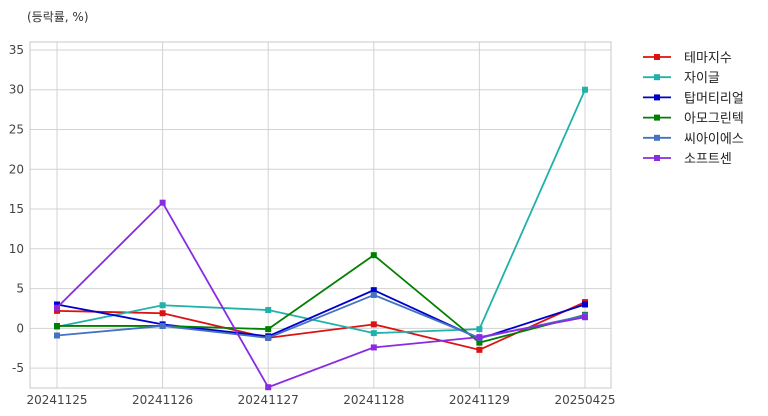  What do you see at coordinates (268, 400) in the screenshot?
I see `x-tick-label: 20241127` at bounding box center [268, 400].